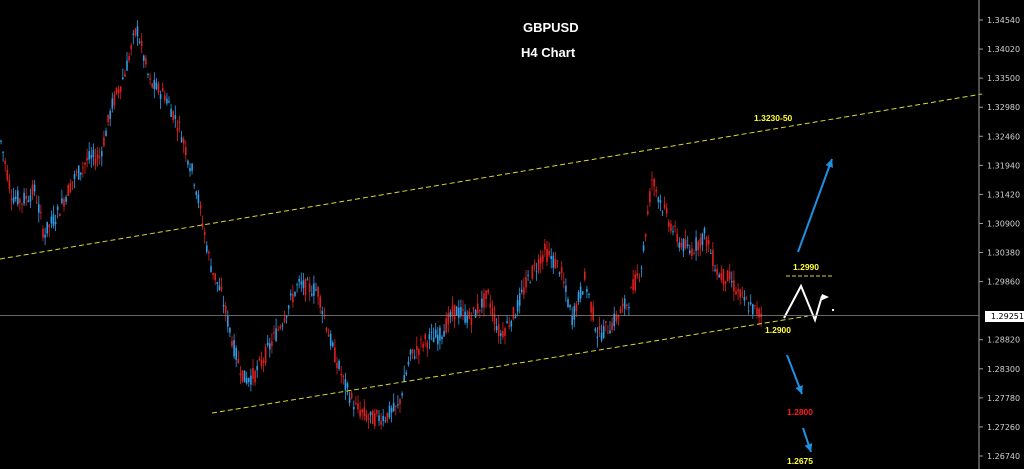 This screenshot has width=1024, height=469. Describe the element at coordinates (551, 27) in the screenshot. I see `chart-title: GBPUSD` at that location.